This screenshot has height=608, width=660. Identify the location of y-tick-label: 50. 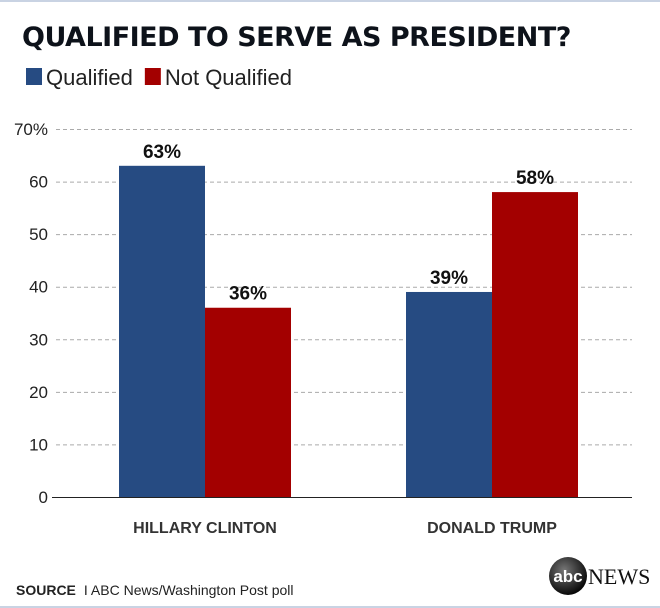
(38, 234).